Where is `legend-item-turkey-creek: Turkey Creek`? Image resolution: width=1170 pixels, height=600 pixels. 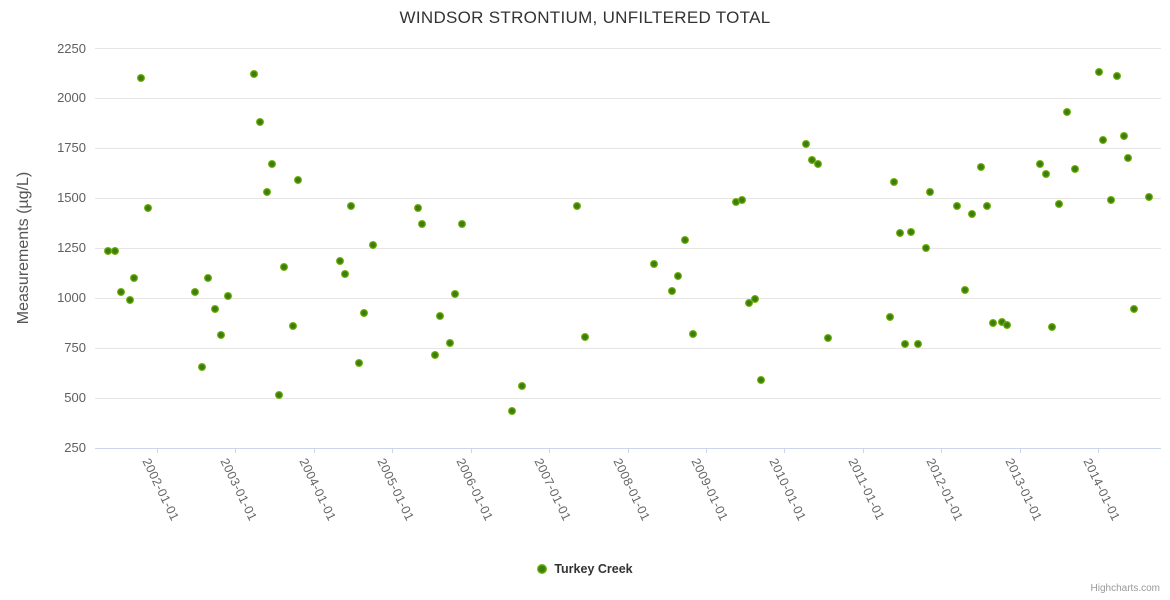 legend-item-turkey-creek: Turkey Creek is located at coordinates (585, 569).